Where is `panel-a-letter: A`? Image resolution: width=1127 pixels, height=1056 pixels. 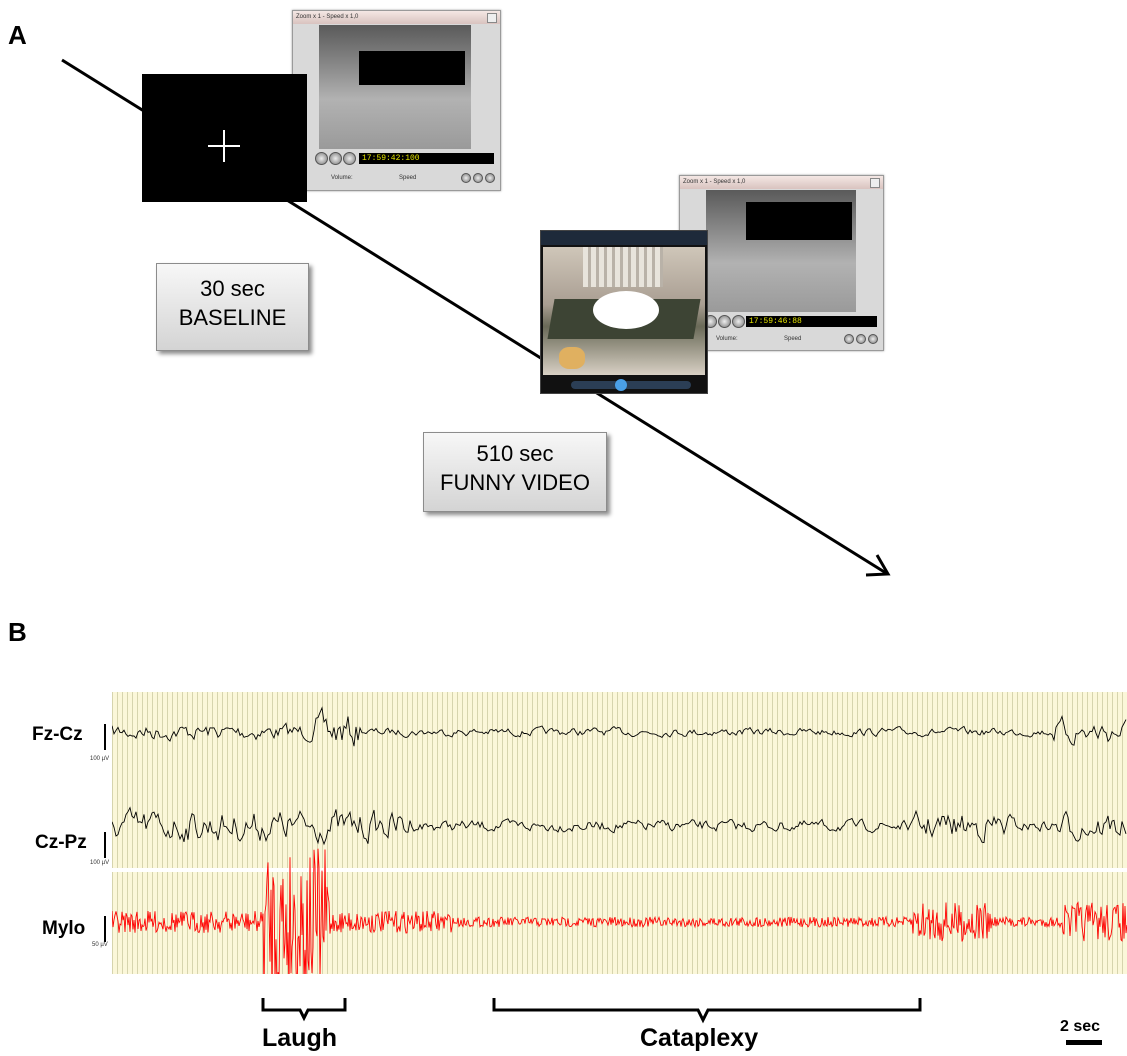 panel-a-letter: A is located at coordinates (17, 35).